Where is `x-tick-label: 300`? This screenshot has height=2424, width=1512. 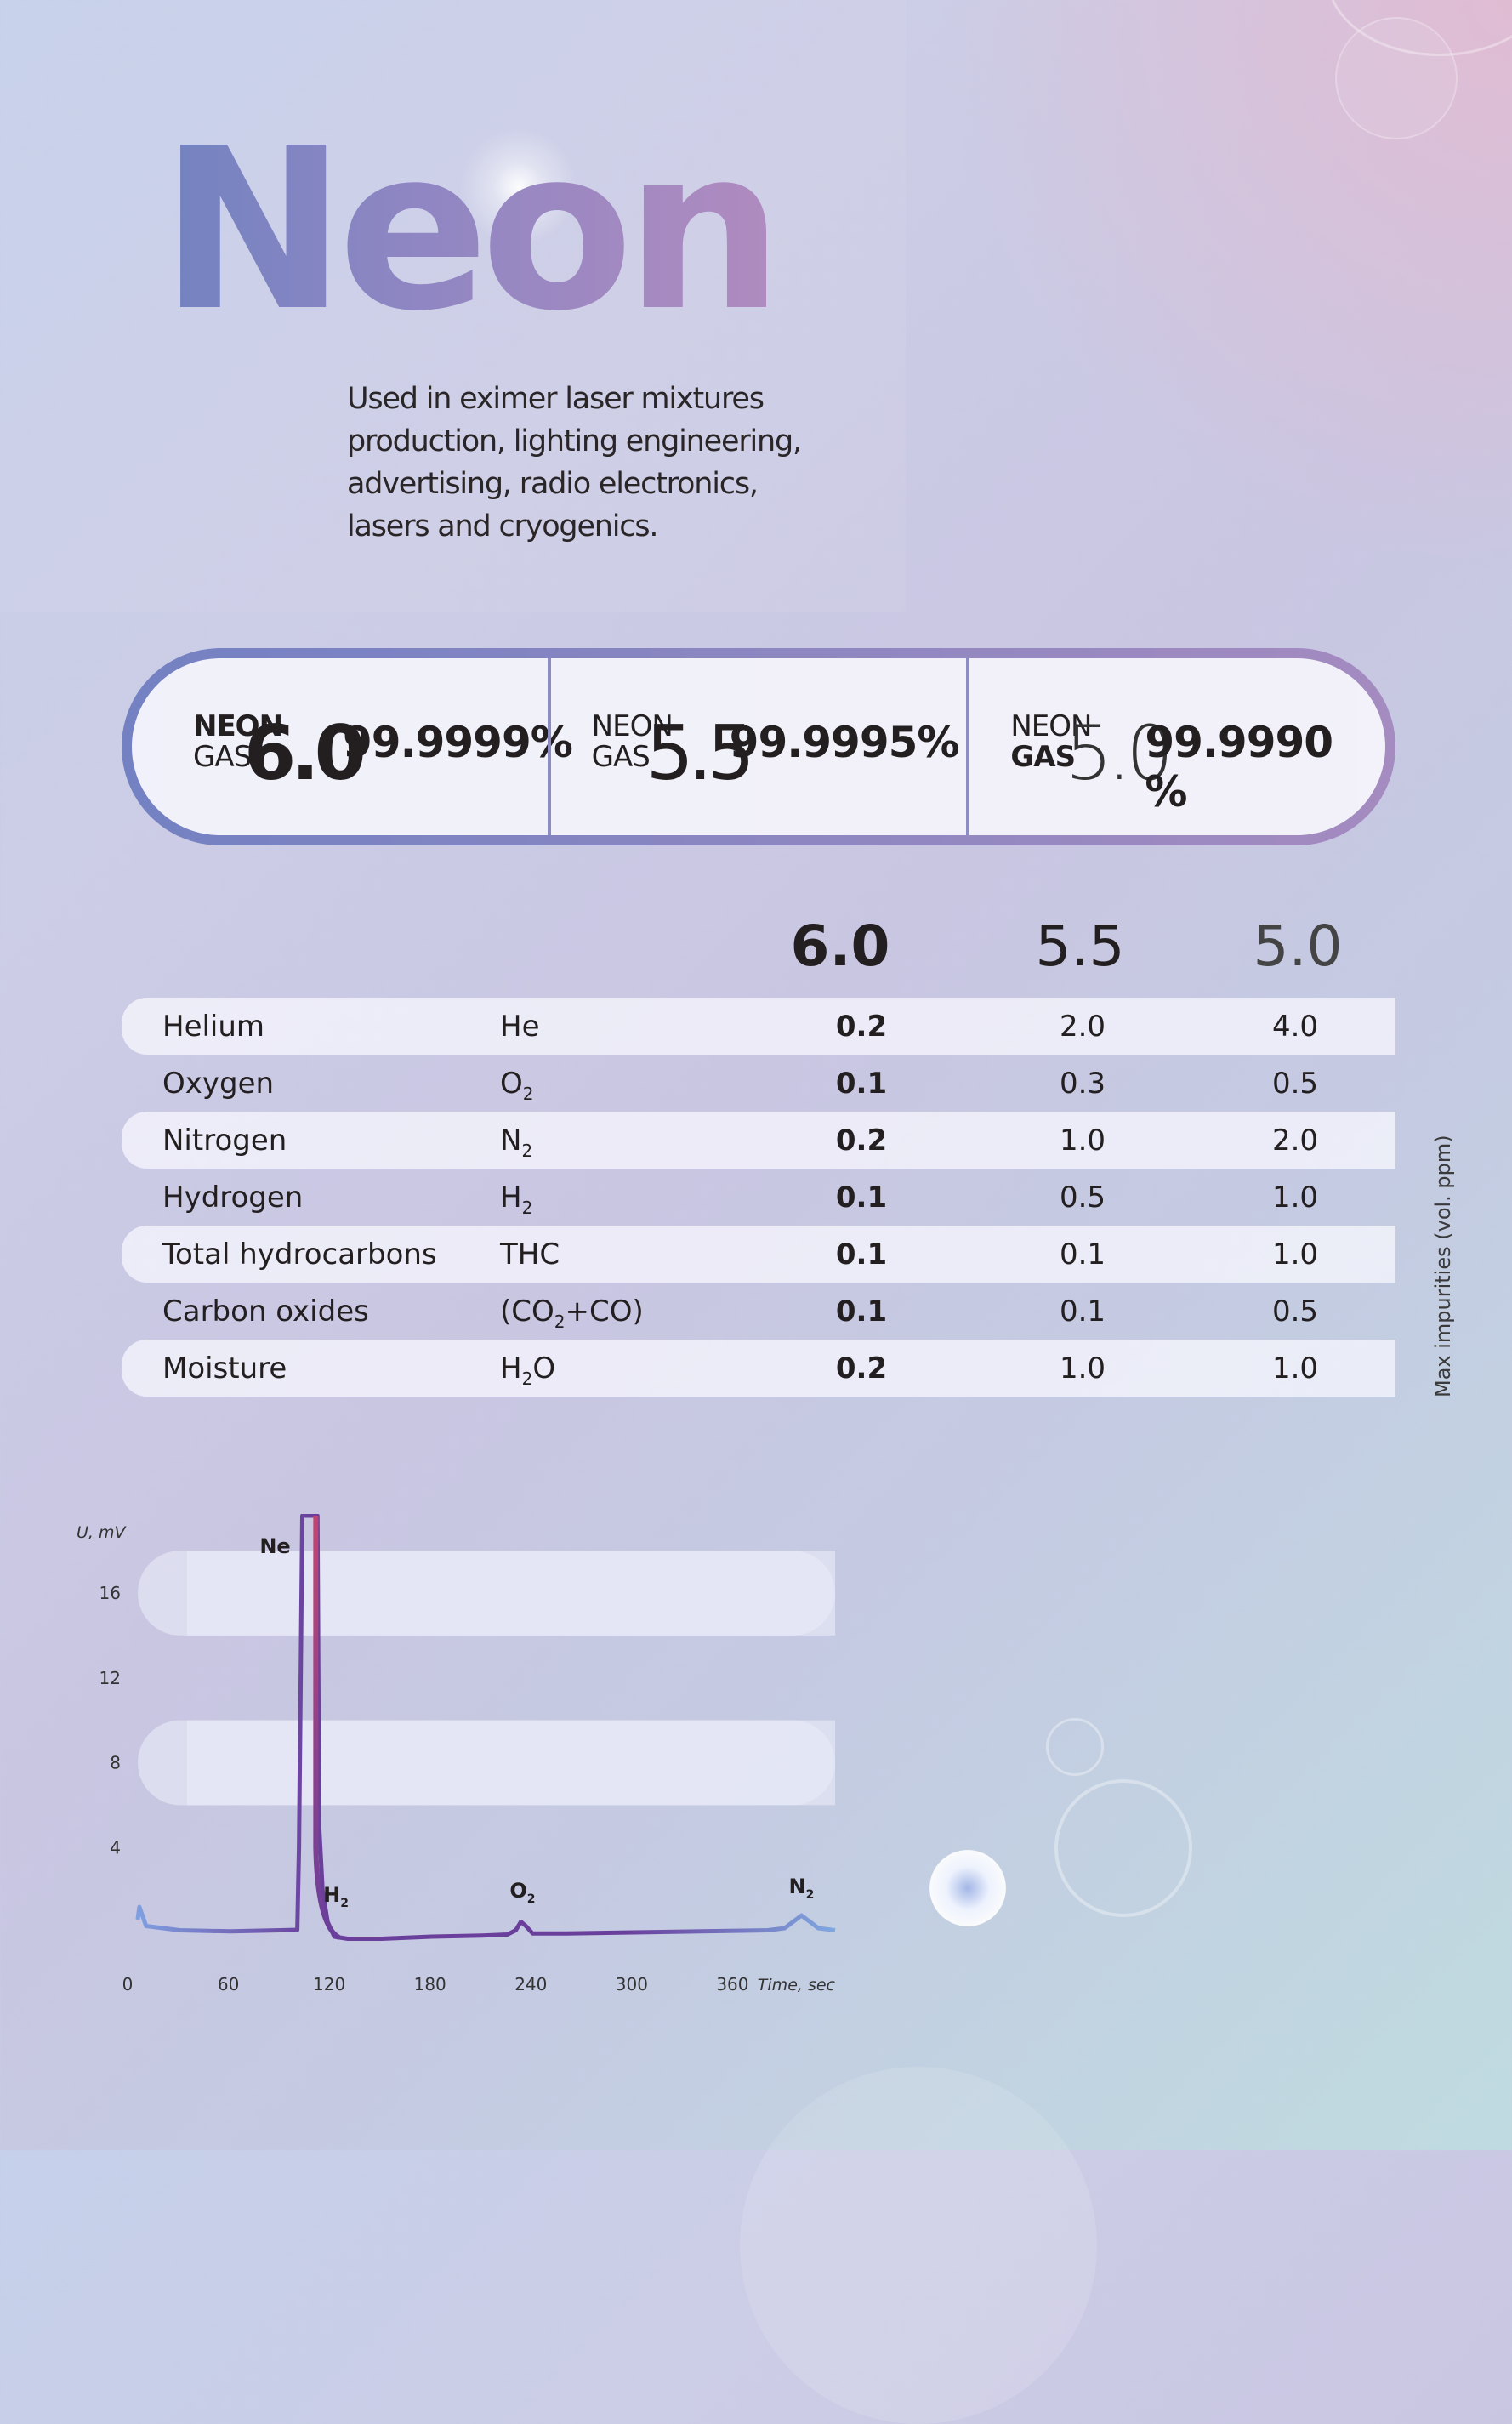
x-tick-label: 300 is located at coordinates (632, 1984).